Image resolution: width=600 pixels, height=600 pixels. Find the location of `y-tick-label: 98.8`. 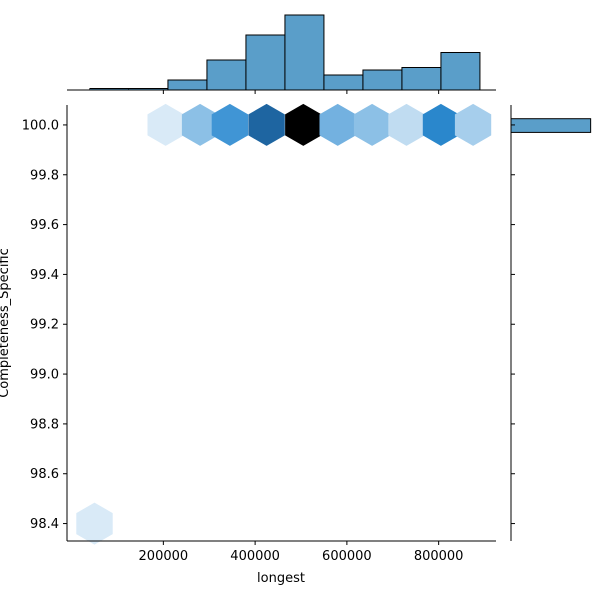

y-tick-label: 98.8 is located at coordinates (44, 424).